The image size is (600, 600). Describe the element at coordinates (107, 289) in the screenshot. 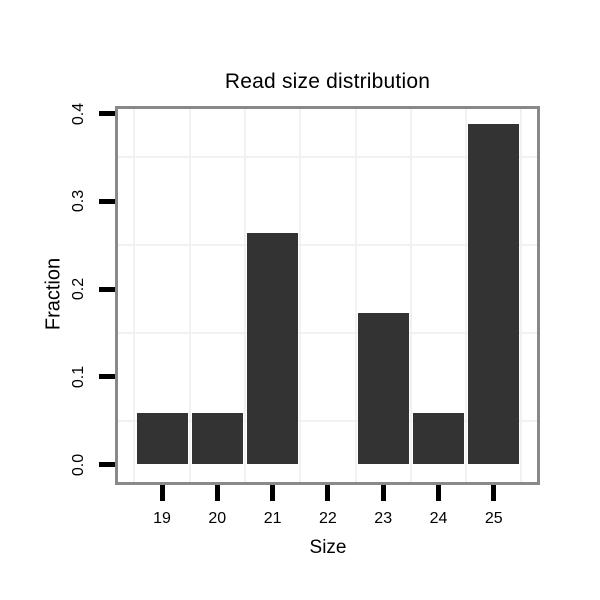

I see `y-tick-0.2` at that location.